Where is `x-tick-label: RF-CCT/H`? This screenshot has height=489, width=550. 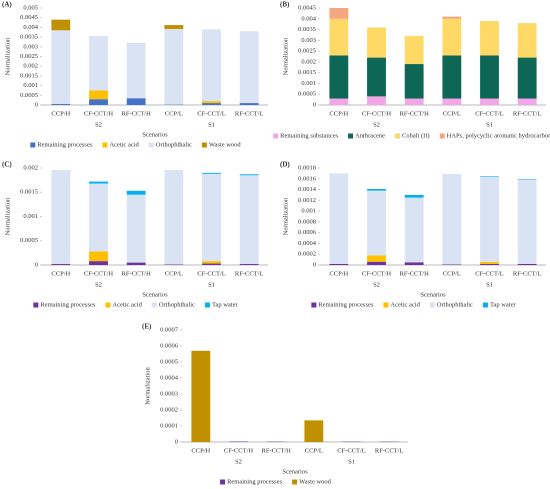
x-tick-label: RF-CCT/H is located at coordinates (415, 113).